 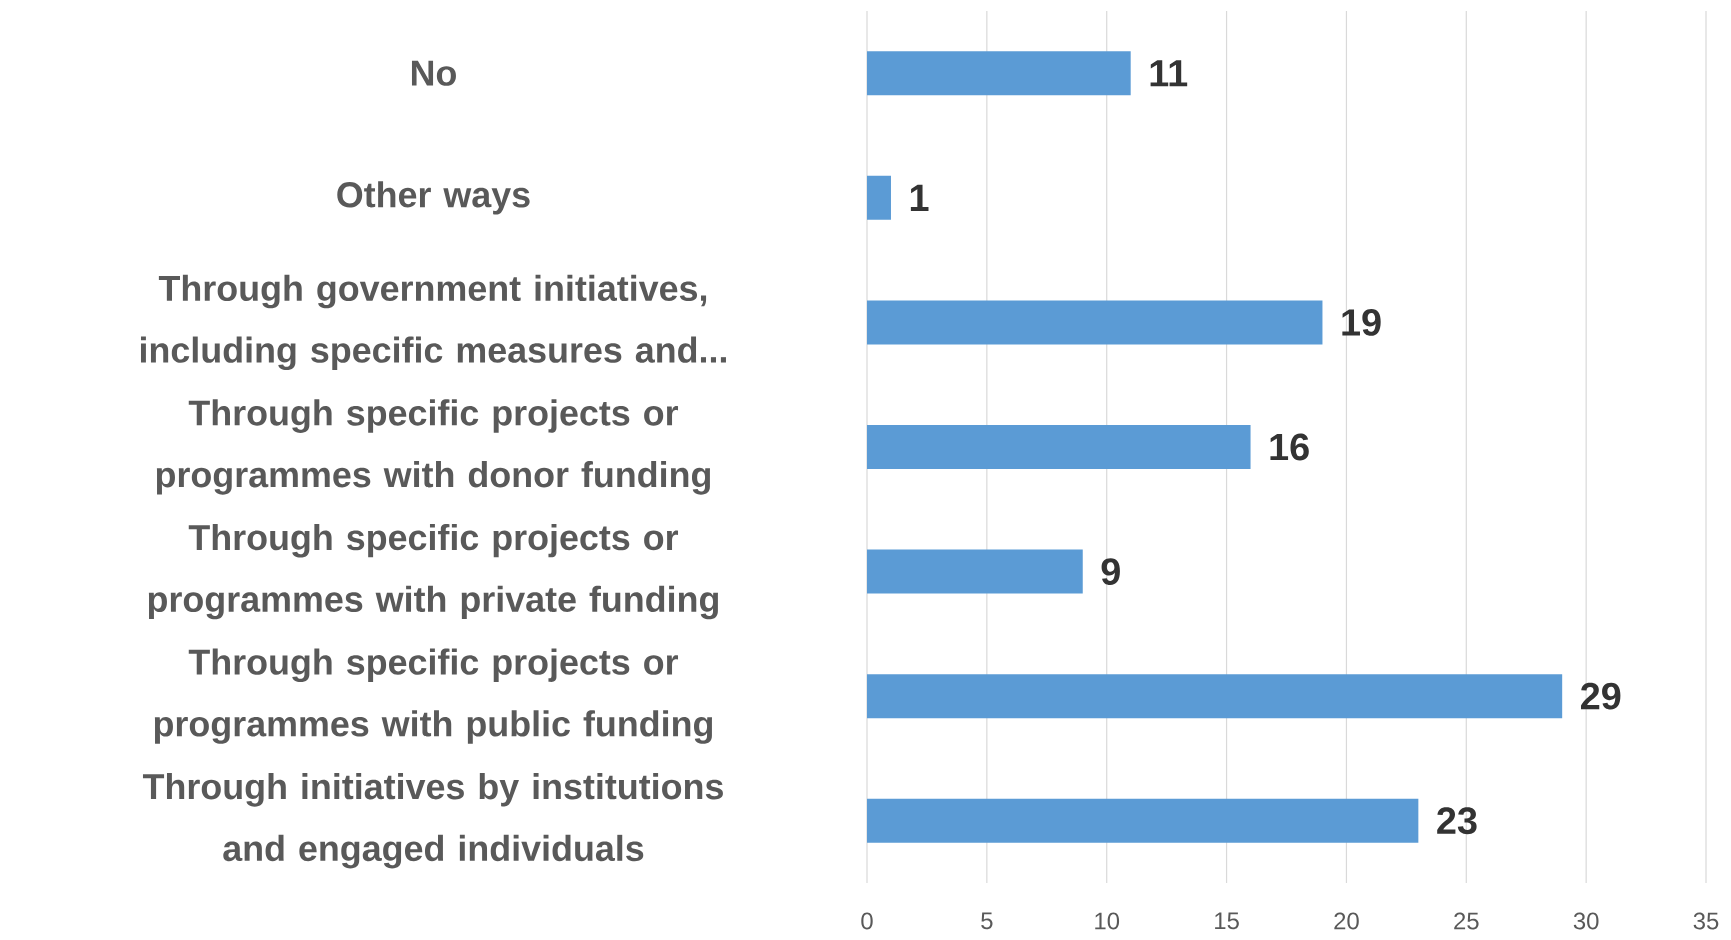 What do you see at coordinates (1227, 921) in the screenshot?
I see `x-tick-label: 15` at bounding box center [1227, 921].